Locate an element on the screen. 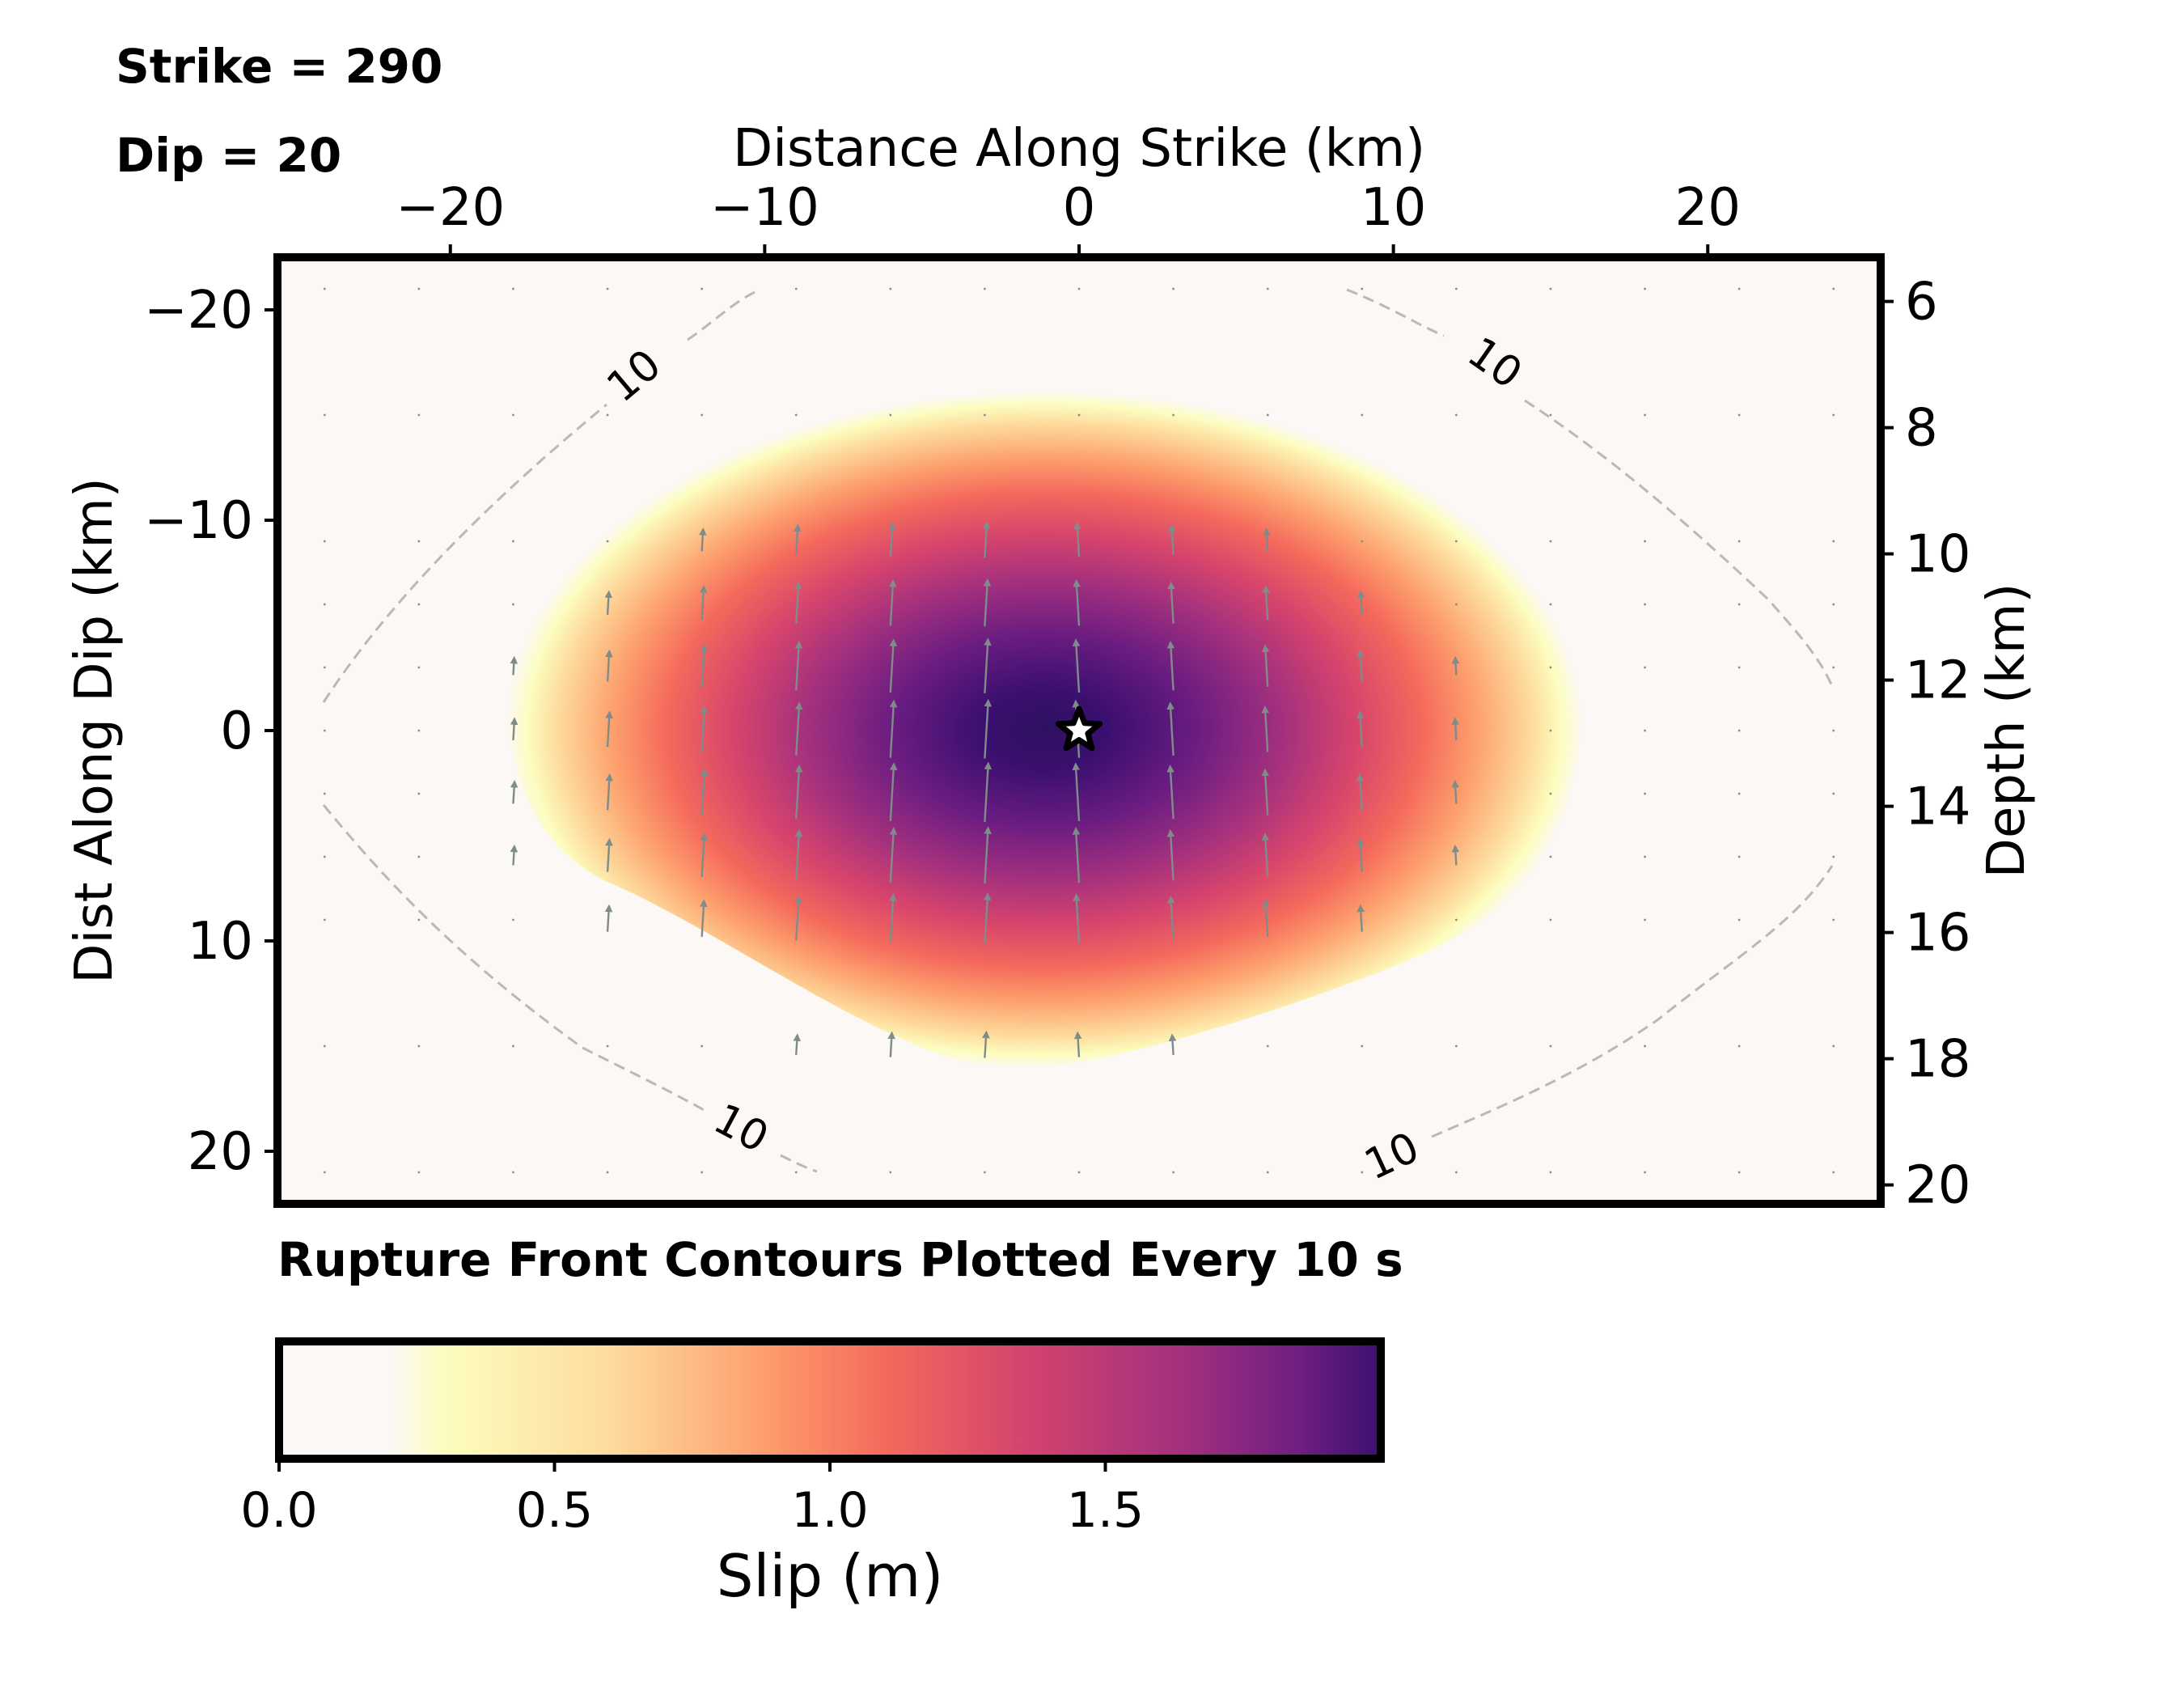 This screenshot has width=2184, height=1699. y2-tick-label: 12 is located at coordinates (1938, 681).